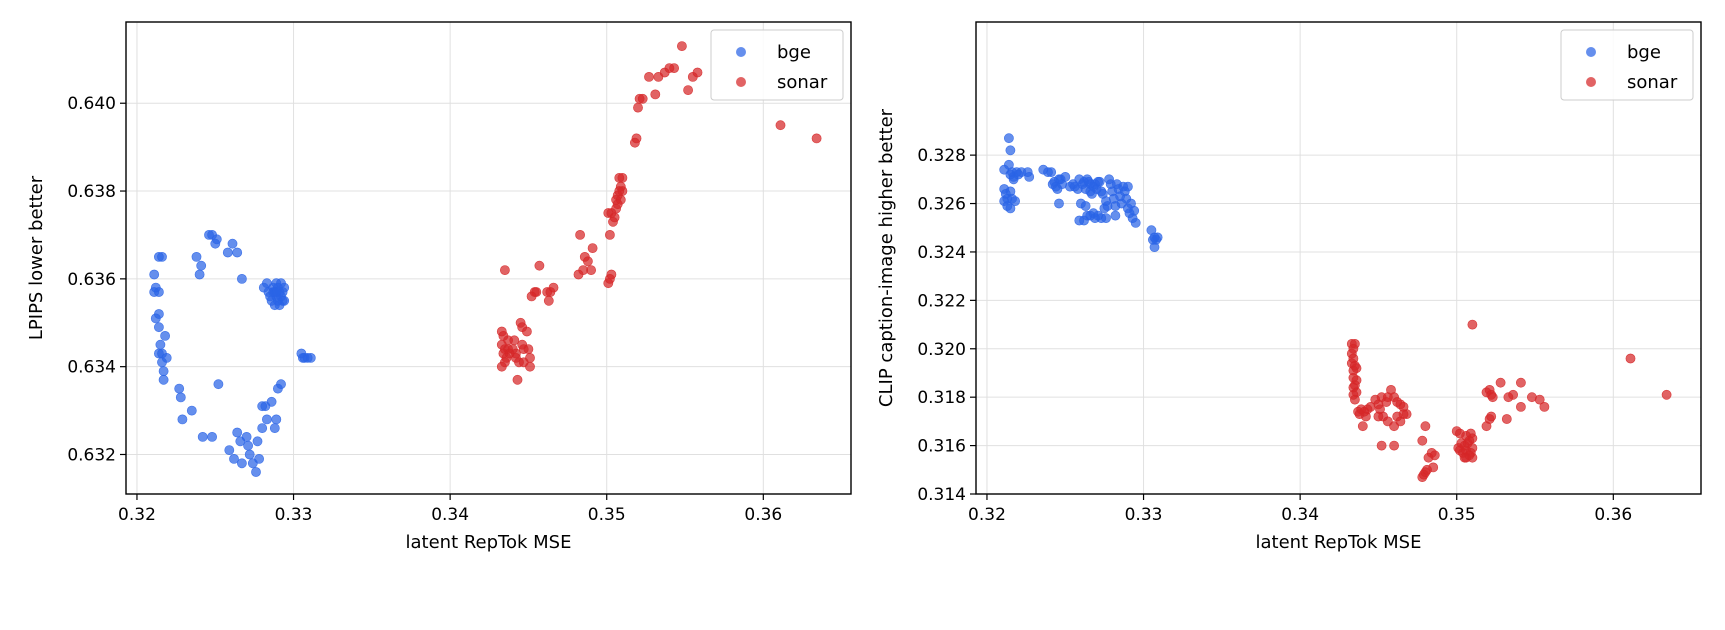 The height and width of the screenshot is (630, 1725). Describe the element at coordinates (91, 455) in the screenshot. I see `y-tick-label: 0.632` at that location.